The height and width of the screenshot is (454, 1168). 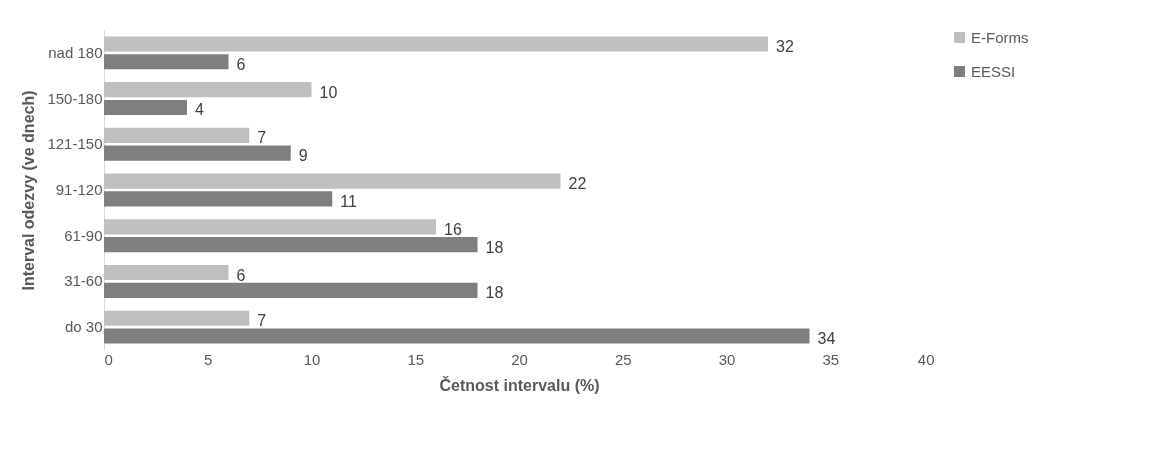 I want to click on x-axis-title: Četnost intervalu (%), so click(x=519, y=384).